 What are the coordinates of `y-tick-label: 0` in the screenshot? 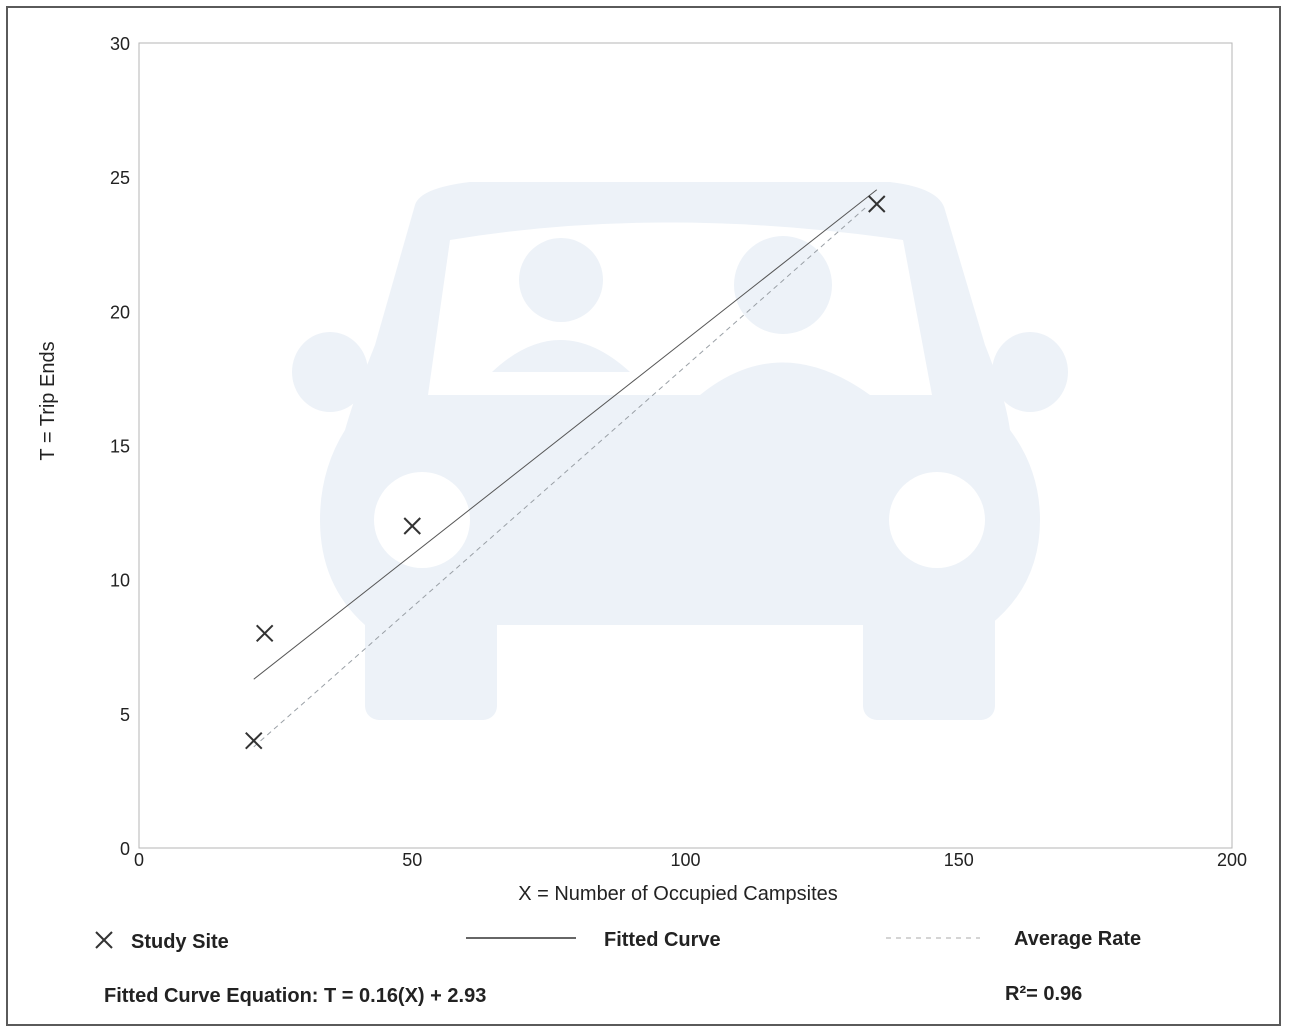 It's located at (125, 849).